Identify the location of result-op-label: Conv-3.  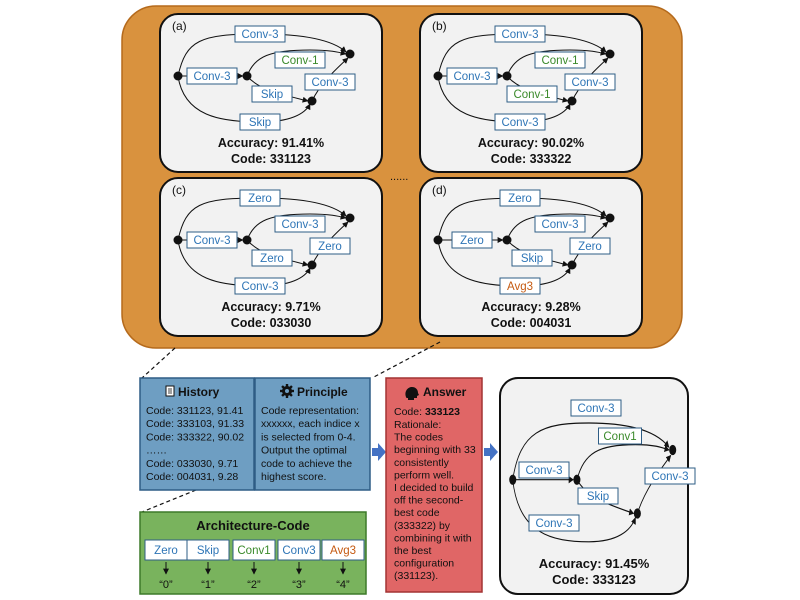
(554, 523).